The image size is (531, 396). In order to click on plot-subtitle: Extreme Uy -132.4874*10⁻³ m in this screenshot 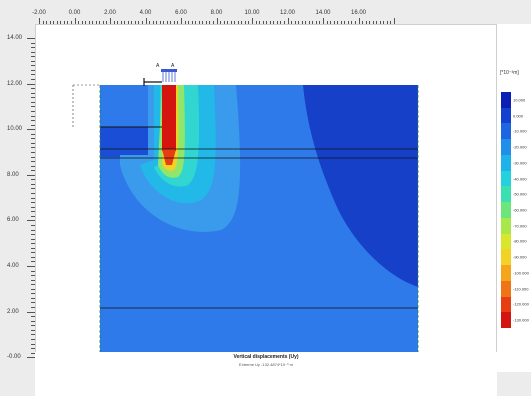, I will do `click(266, 364)`.